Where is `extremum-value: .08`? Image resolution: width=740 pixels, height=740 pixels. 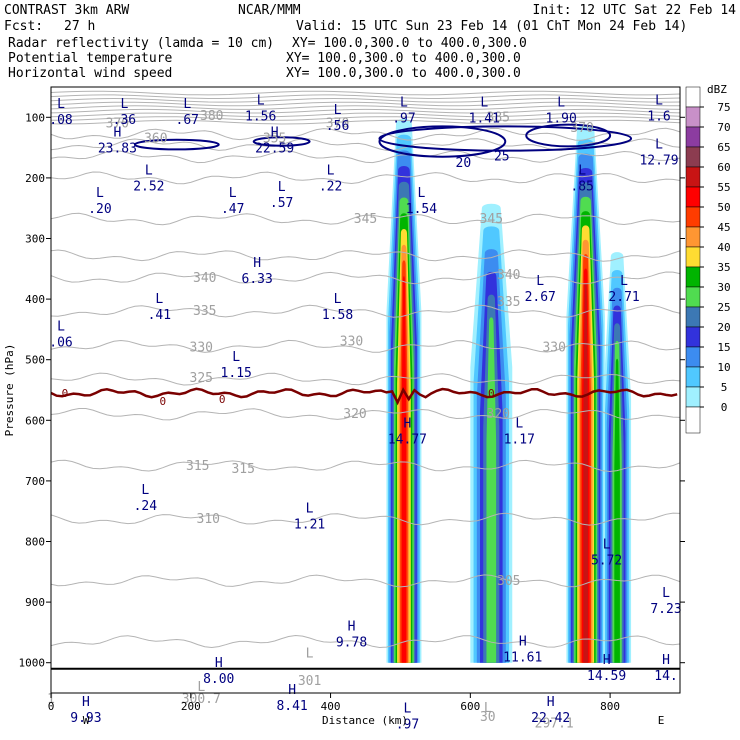 extremum-value: .08 is located at coordinates (60, 120).